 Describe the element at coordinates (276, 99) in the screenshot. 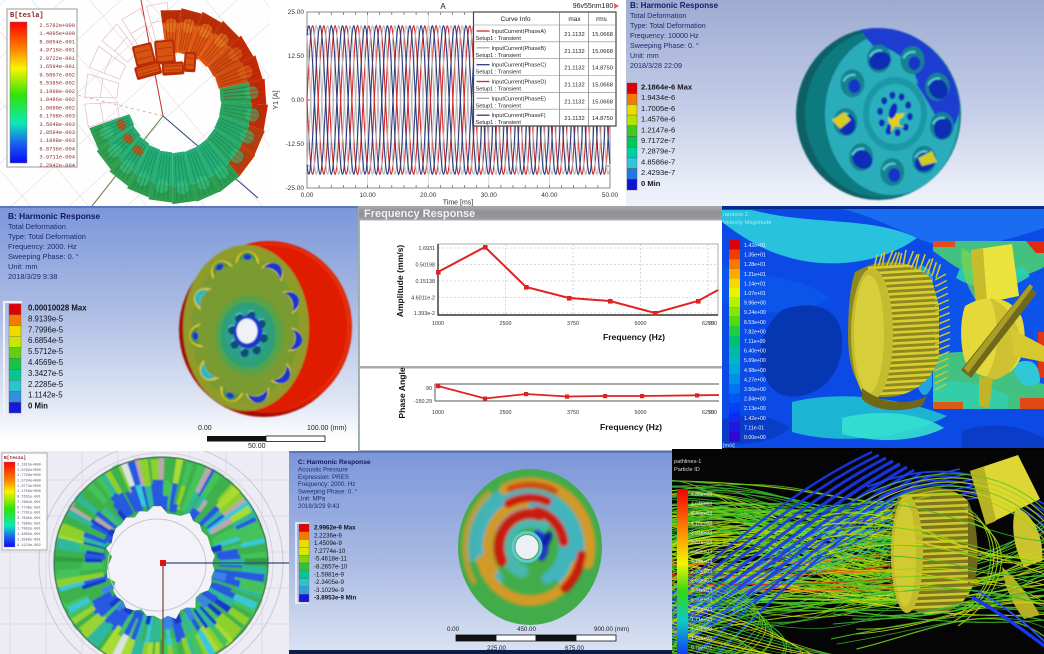

I see `svg-text: Y1 [A]` at that location.